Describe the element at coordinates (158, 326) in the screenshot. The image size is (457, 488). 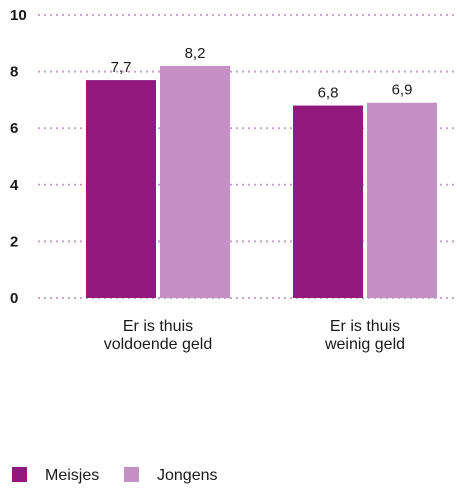
I see `category-label-0-line-0: Er is thuis` at that location.